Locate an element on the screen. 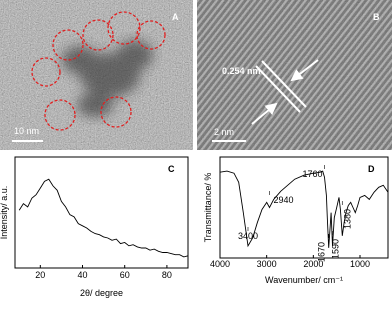 Image resolution: width=392 pixels, height=311 pixels. x-axis-label: Wavenumber/ cm⁻¹ is located at coordinates (304, 280).